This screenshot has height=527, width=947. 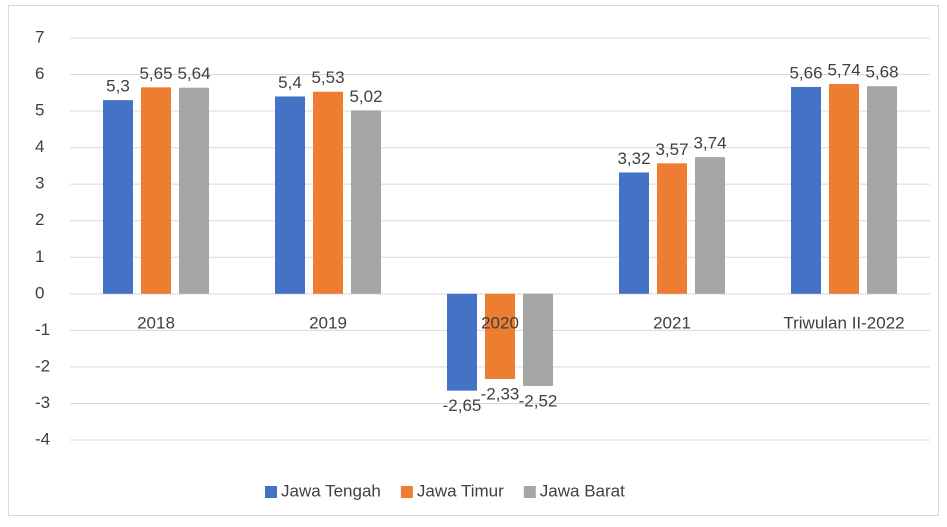 What do you see at coordinates (500, 393) in the screenshot?
I see `value-label: -2,33` at bounding box center [500, 393].